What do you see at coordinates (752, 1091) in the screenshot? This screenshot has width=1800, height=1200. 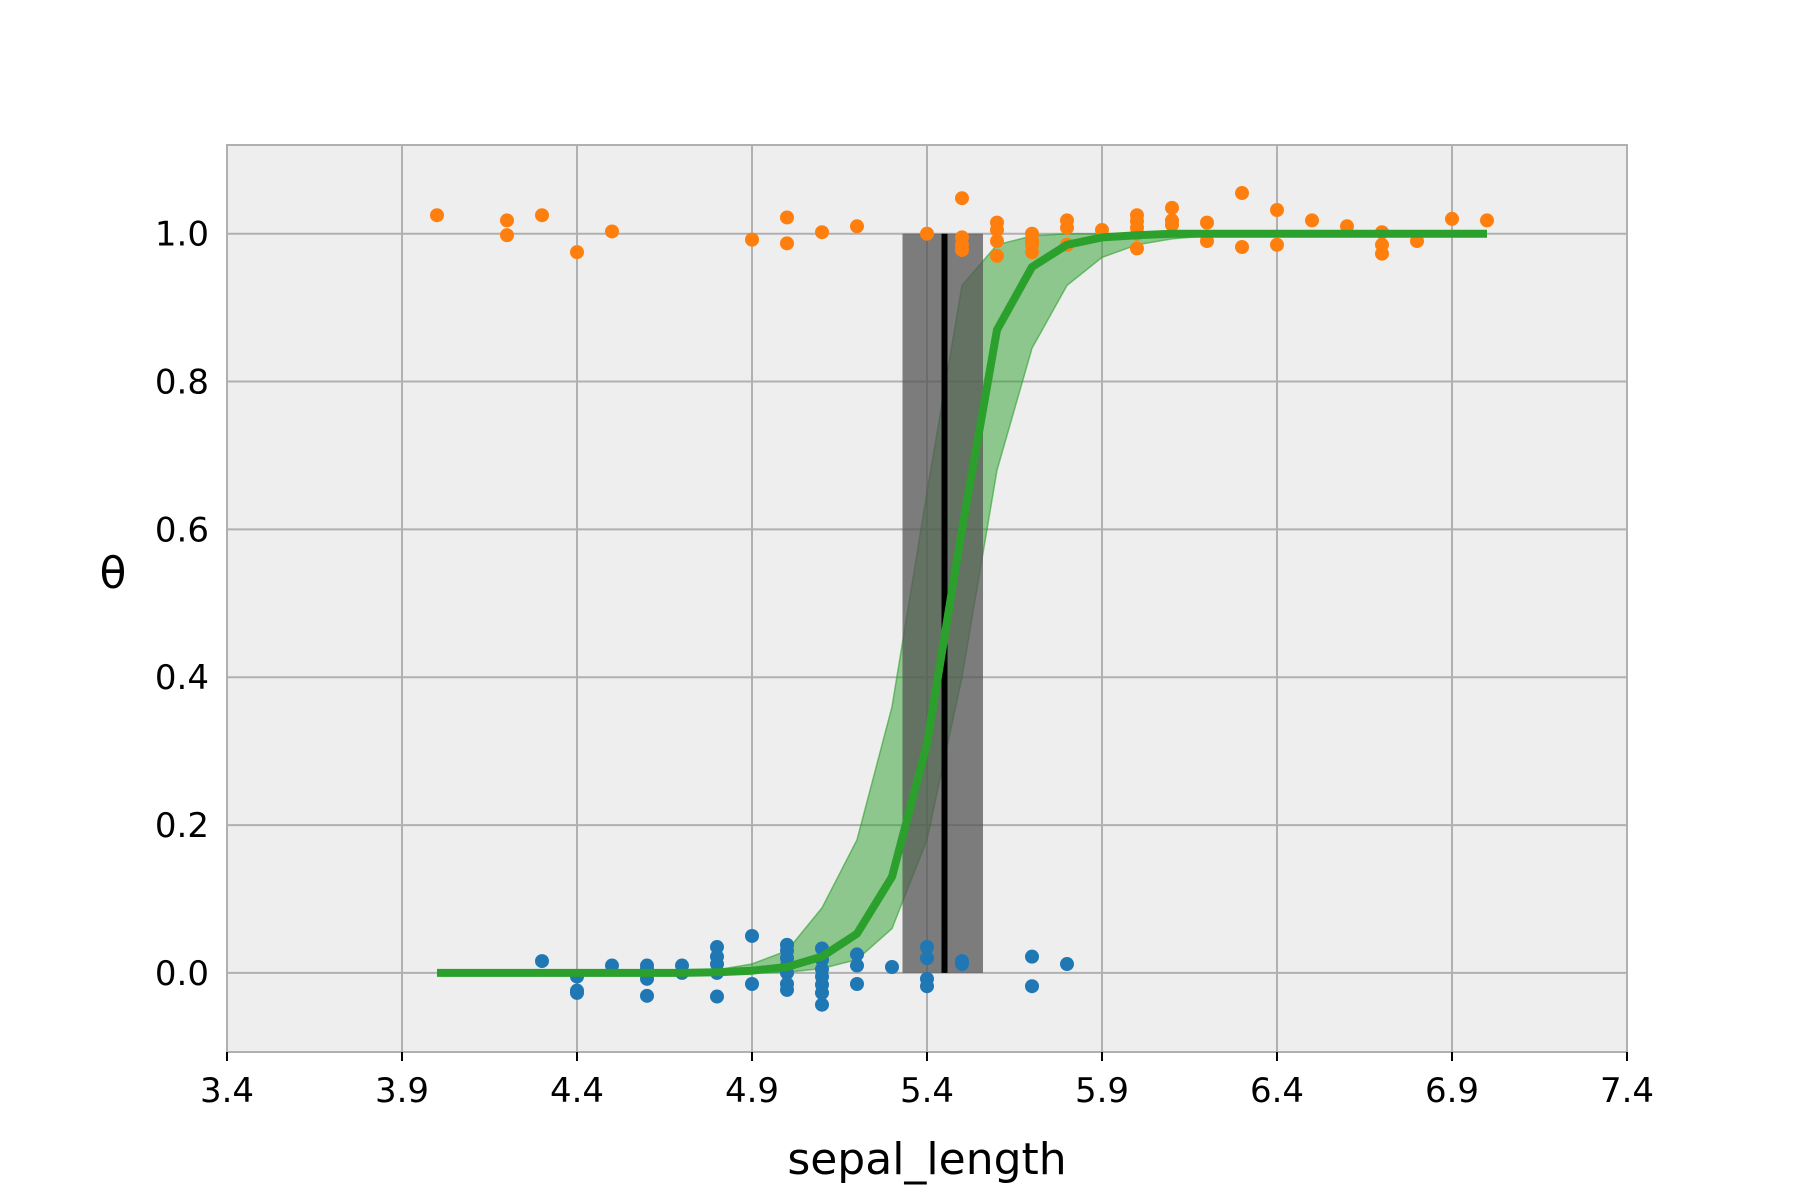 I see `x-tick-label: 4.9` at bounding box center [752, 1091].